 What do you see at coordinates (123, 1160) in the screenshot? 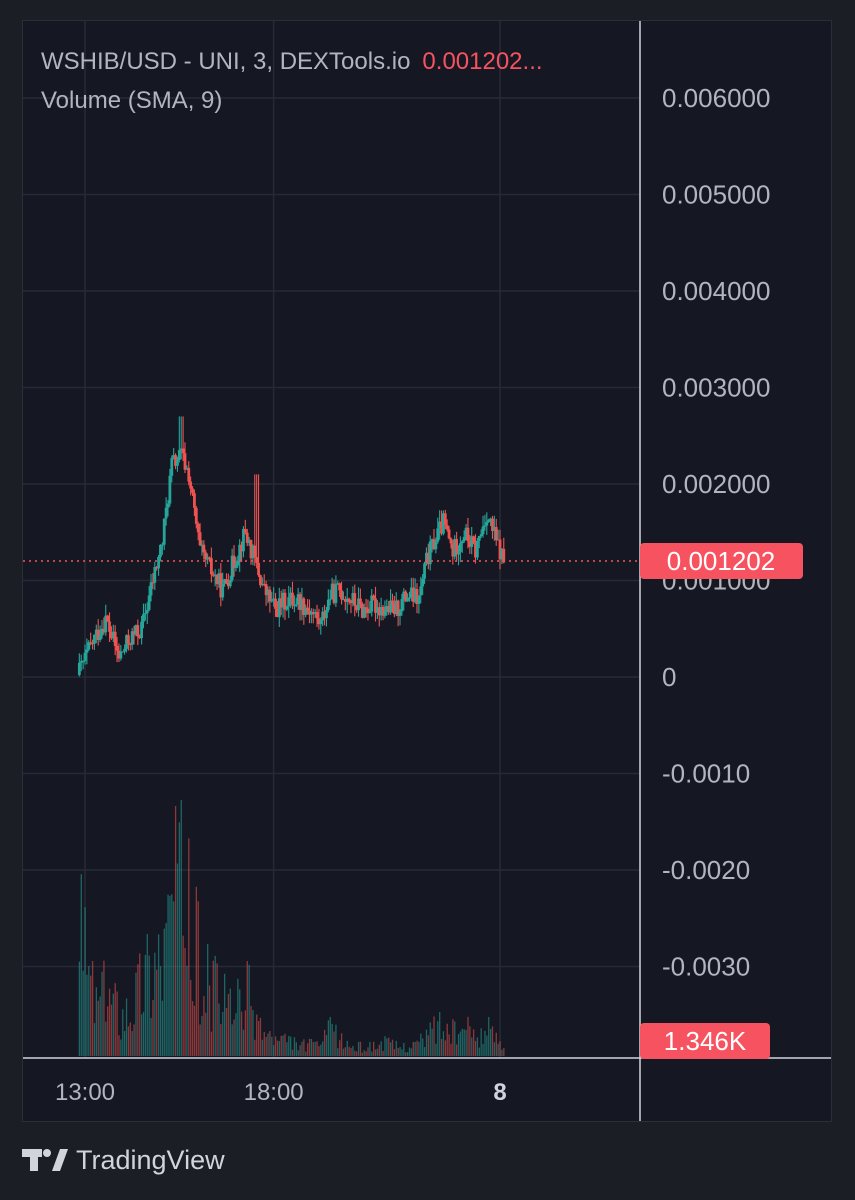
I see `tradingview-brand: TradingView` at bounding box center [123, 1160].